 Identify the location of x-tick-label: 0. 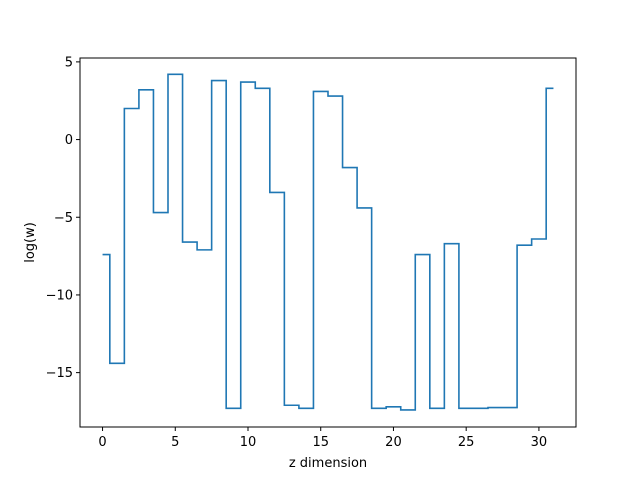
(102, 442).